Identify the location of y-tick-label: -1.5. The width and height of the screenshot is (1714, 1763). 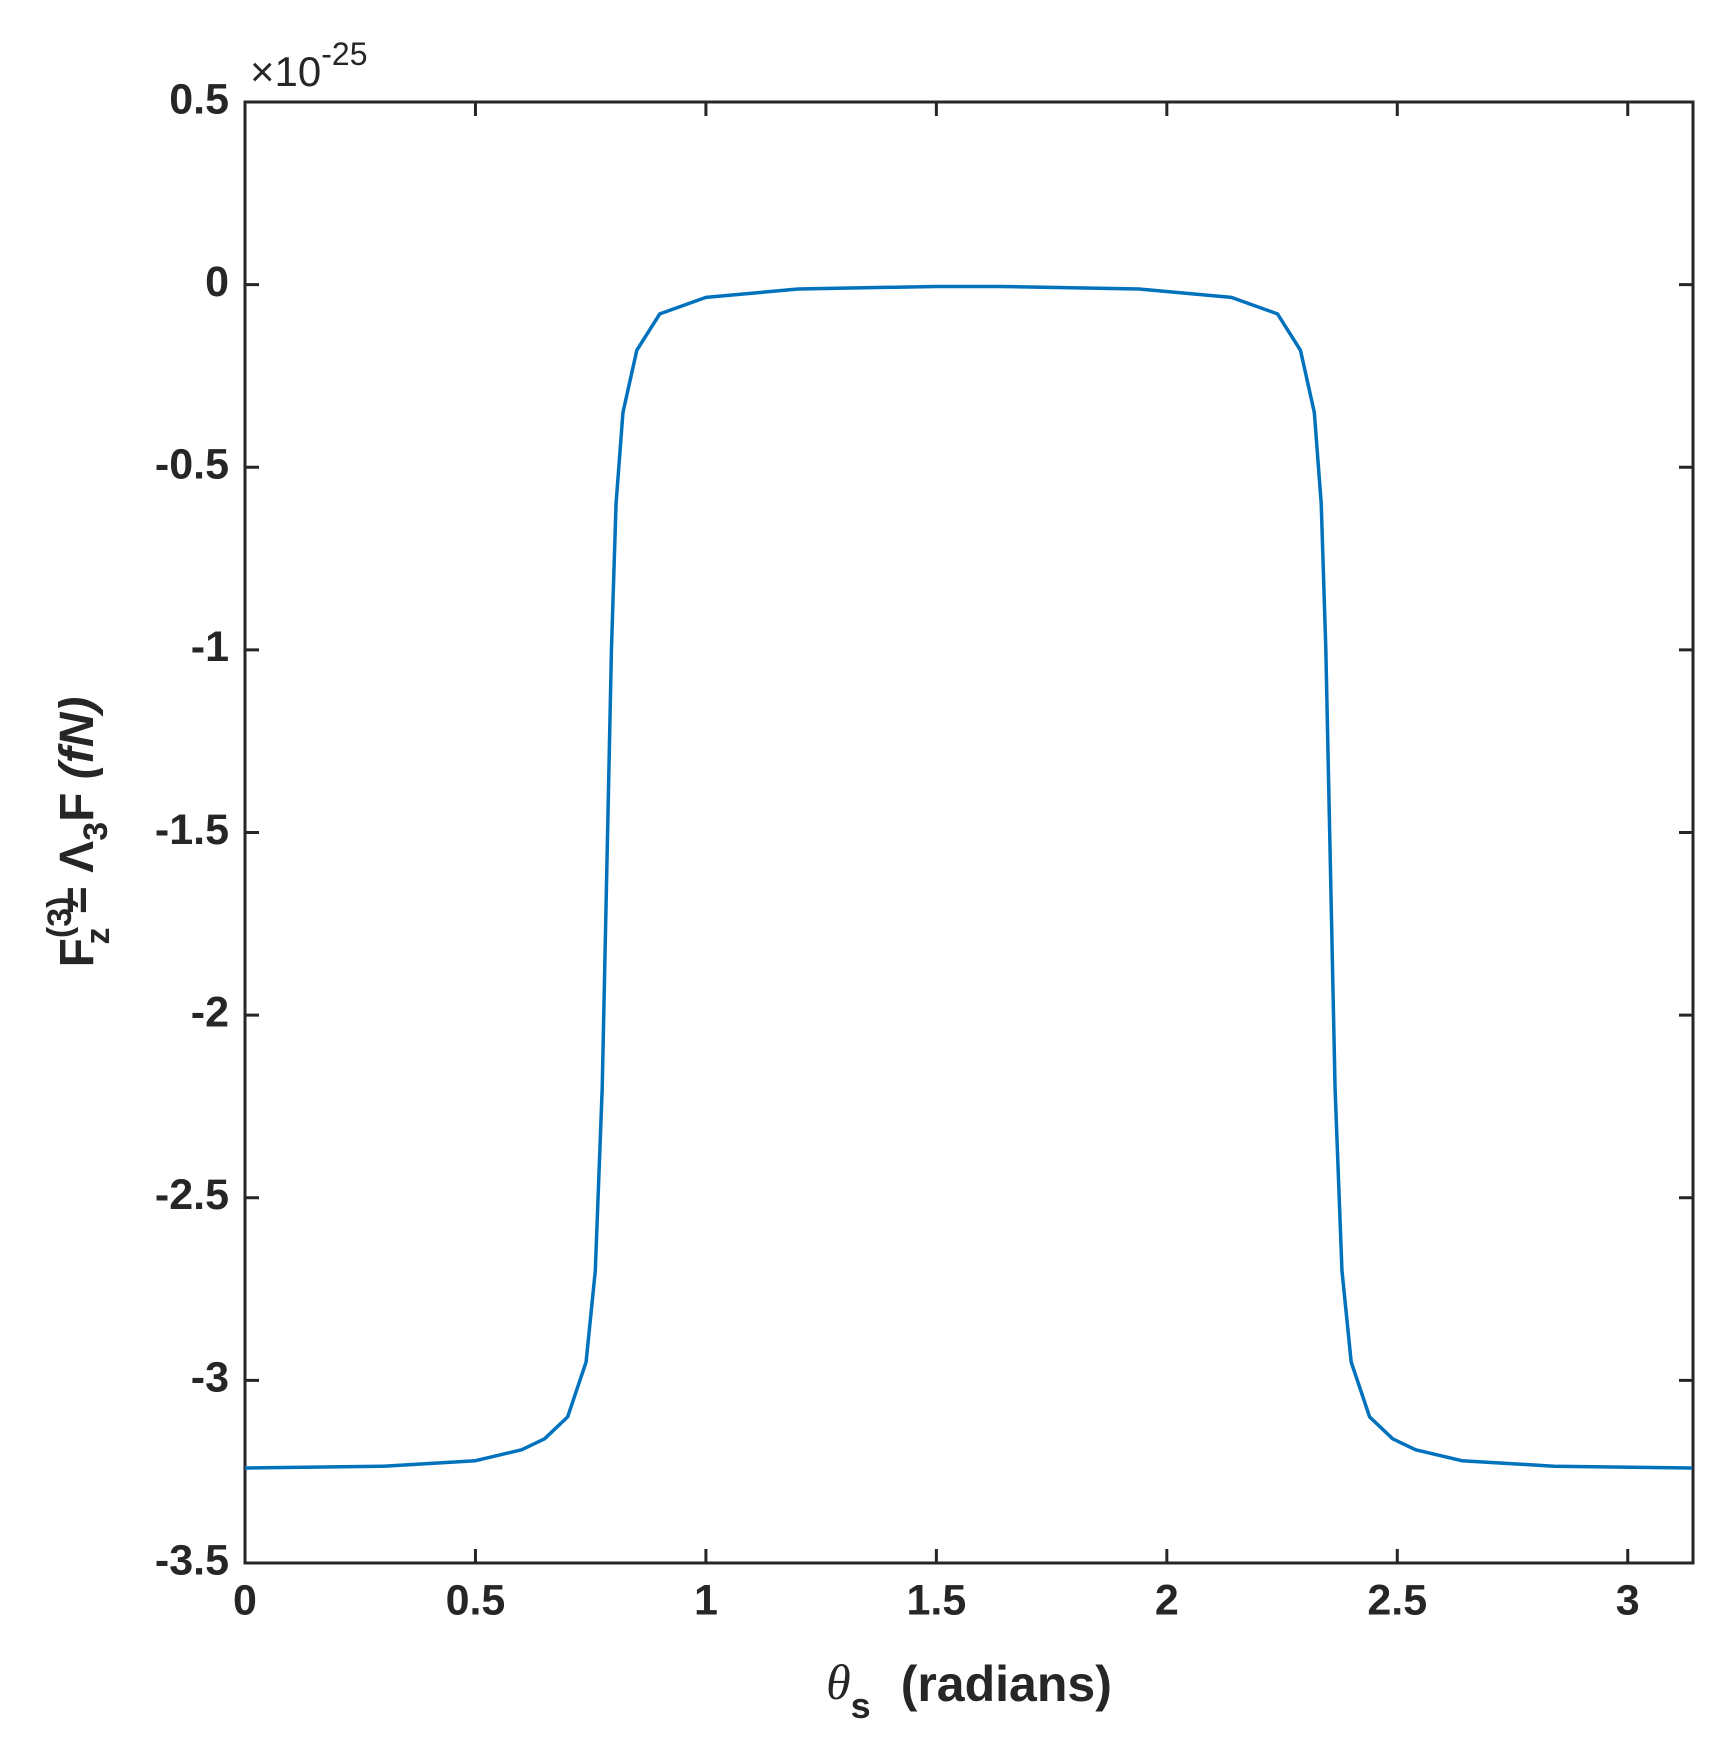
(192, 830).